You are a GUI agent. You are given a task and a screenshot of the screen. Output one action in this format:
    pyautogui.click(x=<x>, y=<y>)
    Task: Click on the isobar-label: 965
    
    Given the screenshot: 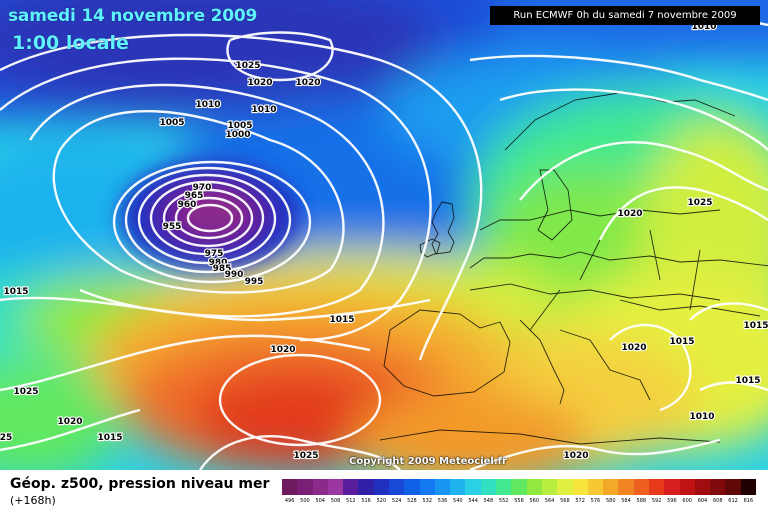 What is the action you would take?
    pyautogui.click(x=194, y=196)
    